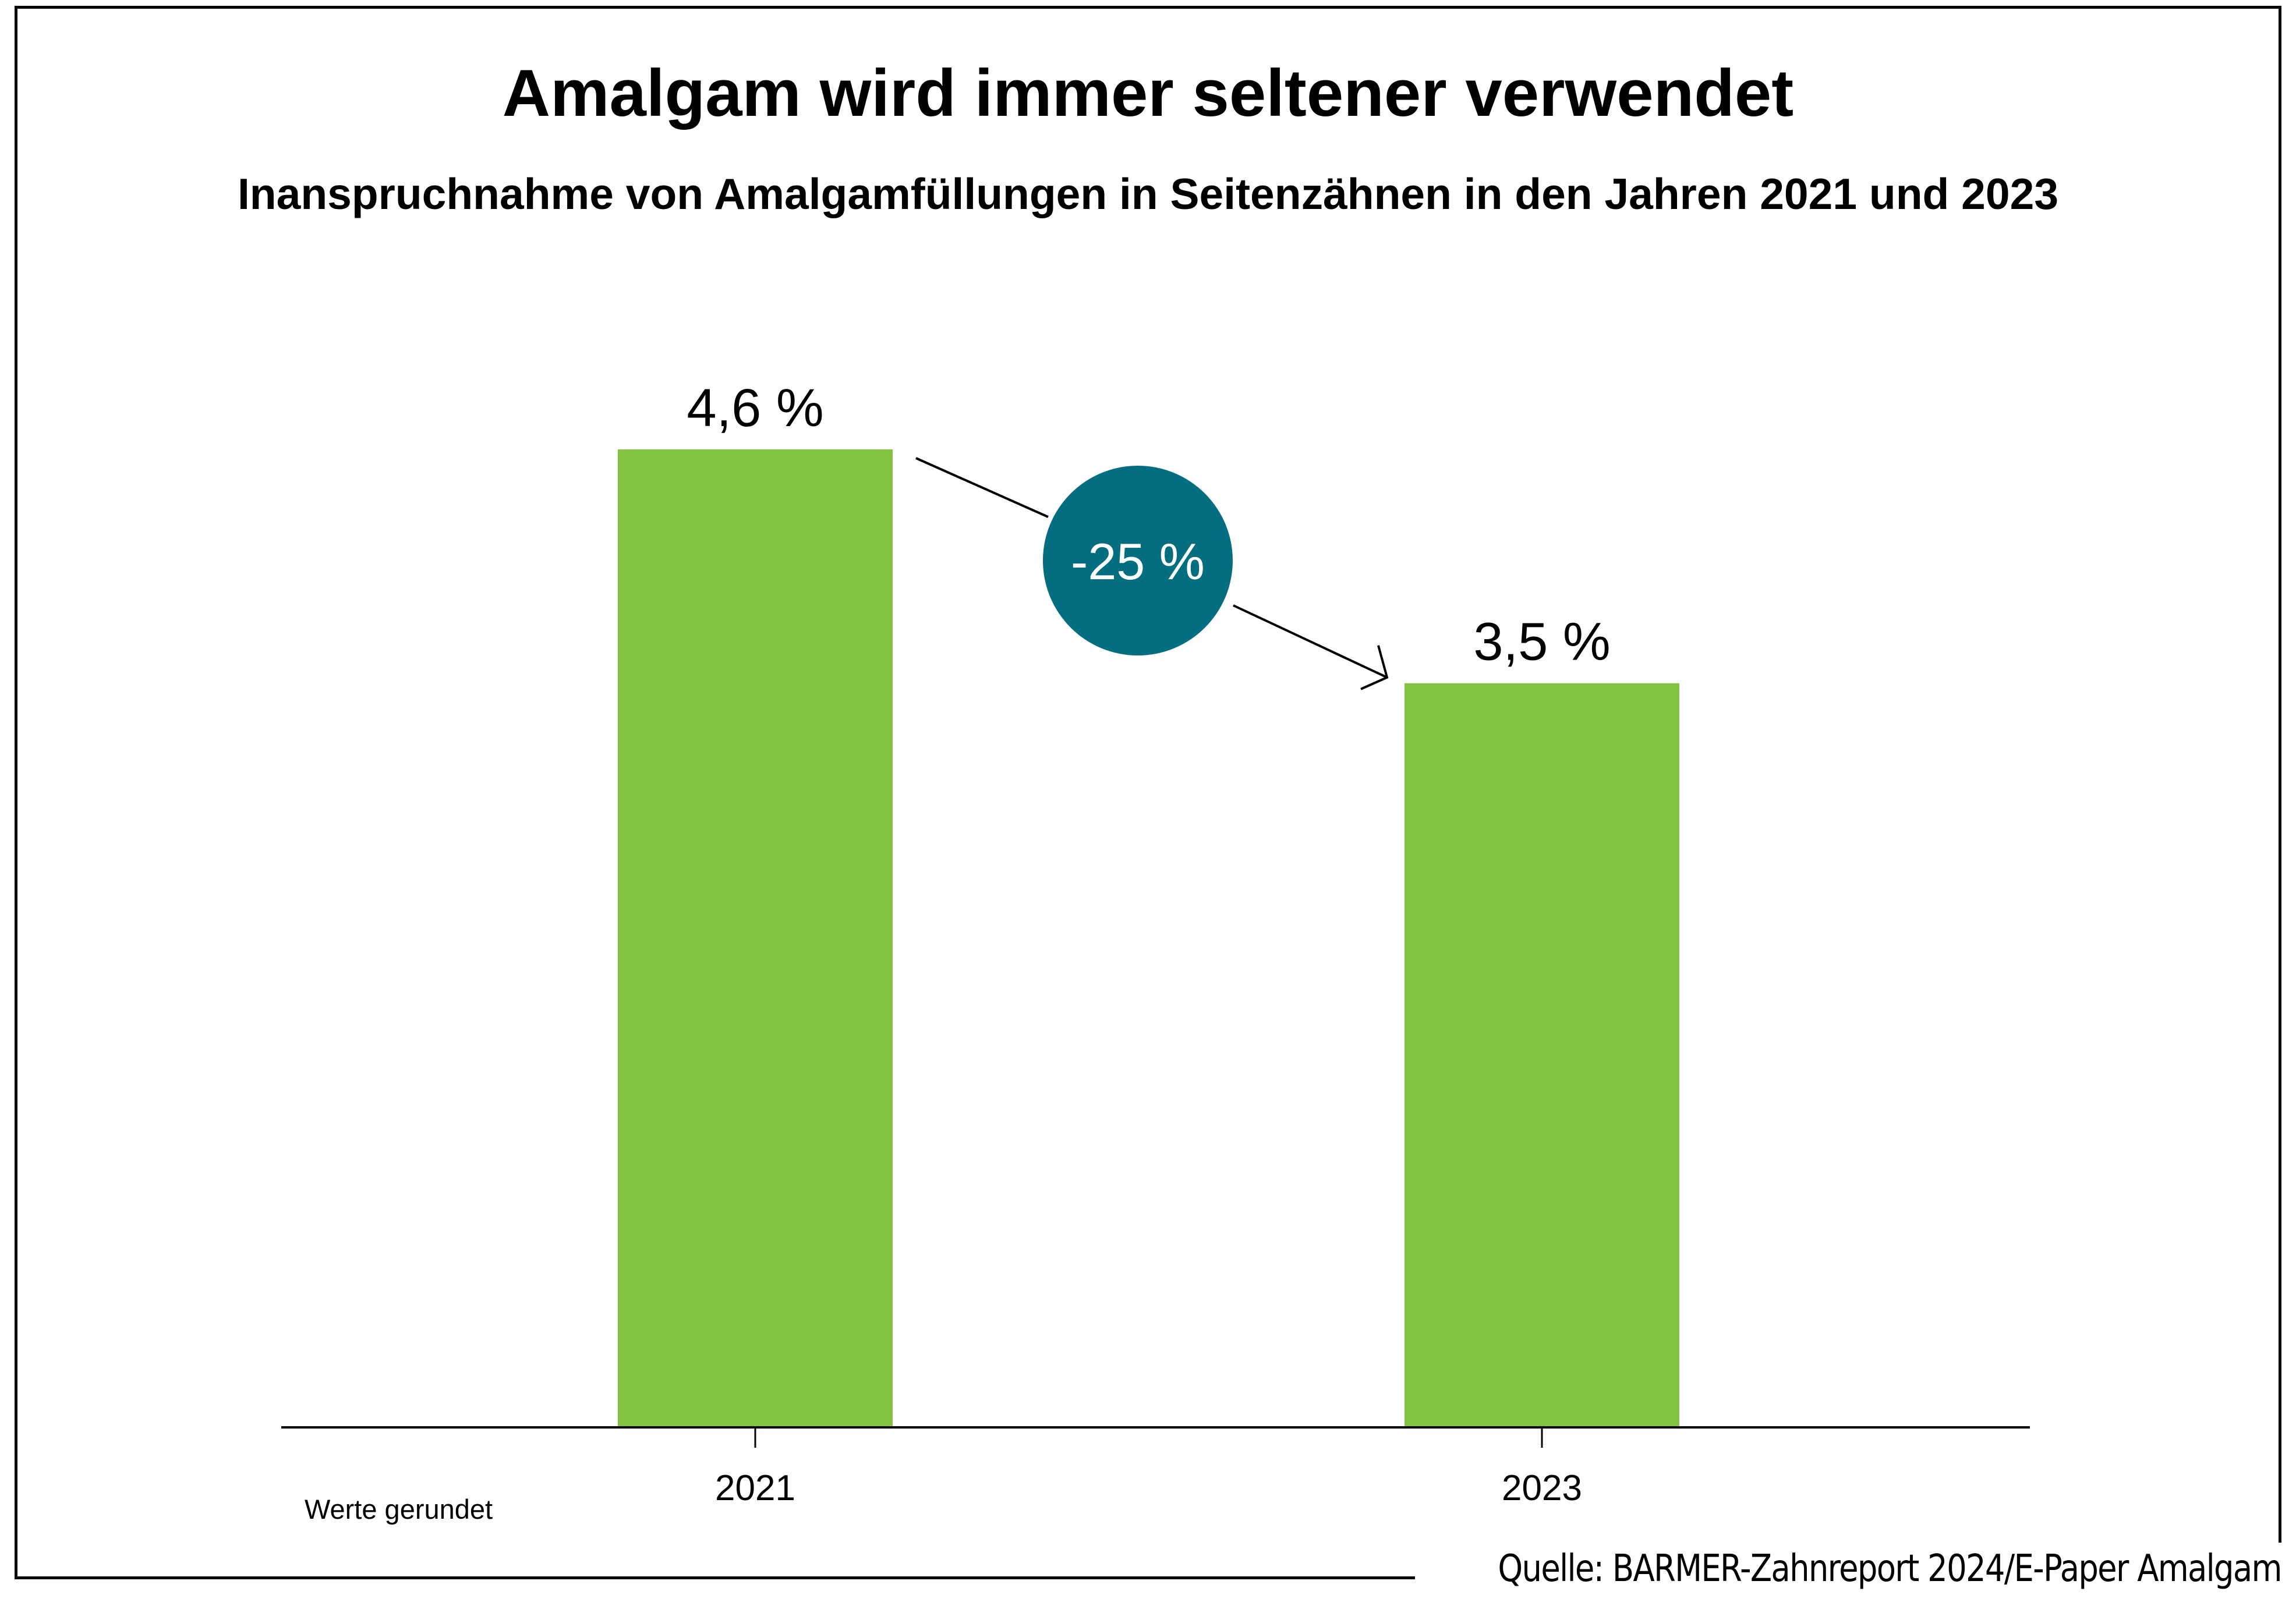  Describe the element at coordinates (755, 938) in the screenshot. I see `bar-2021` at that location.